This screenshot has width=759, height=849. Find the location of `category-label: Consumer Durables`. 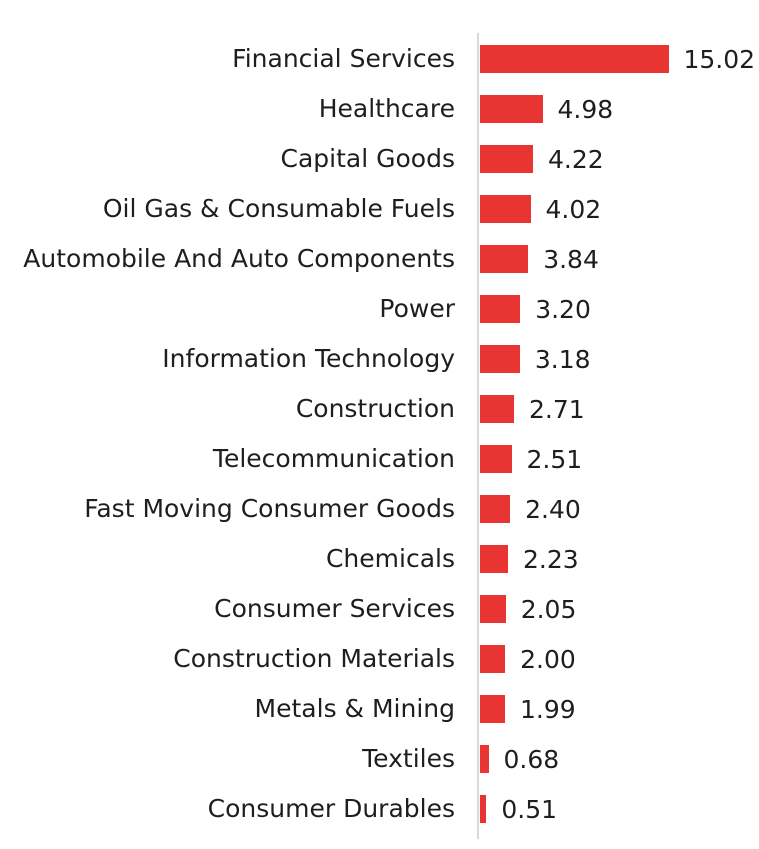

category-label: Consumer Durables is located at coordinates (331, 808).